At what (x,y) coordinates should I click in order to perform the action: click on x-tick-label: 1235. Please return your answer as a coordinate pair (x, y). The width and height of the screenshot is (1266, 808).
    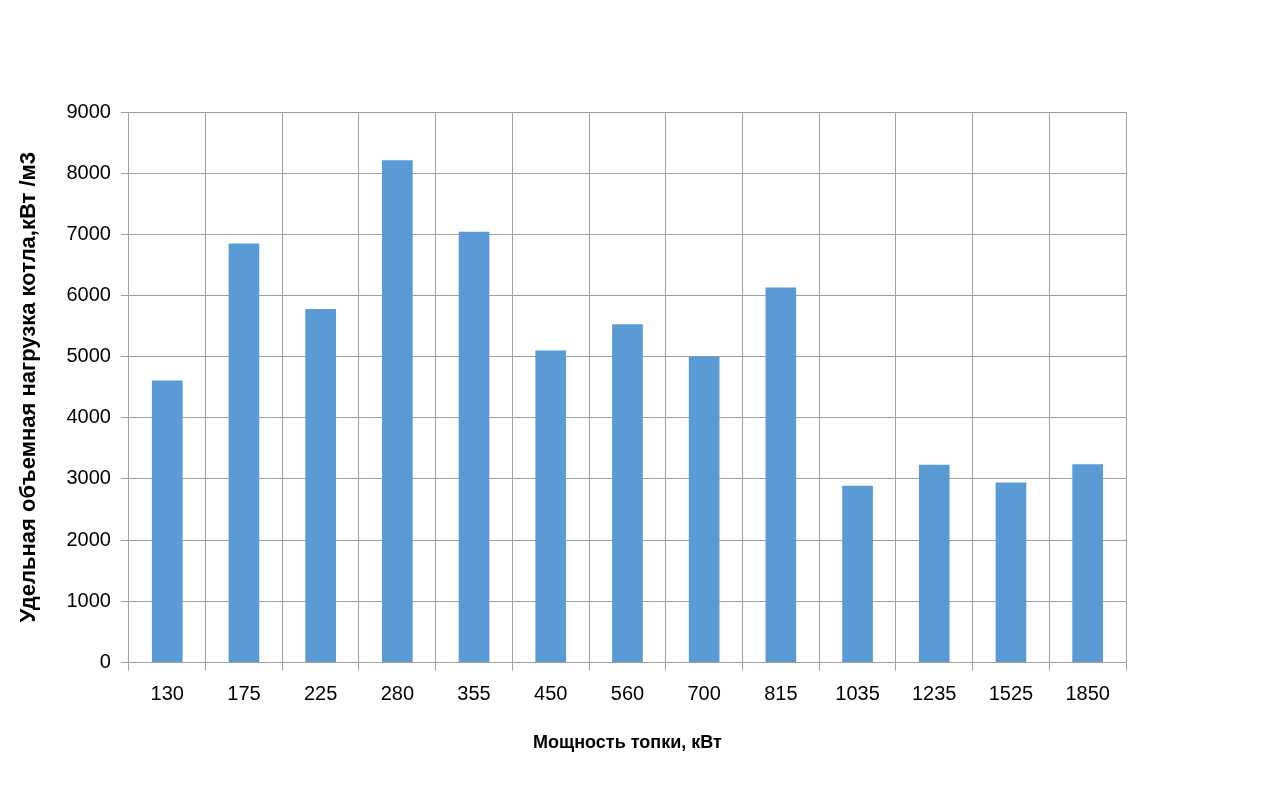
    Looking at the image, I should click on (934, 692).